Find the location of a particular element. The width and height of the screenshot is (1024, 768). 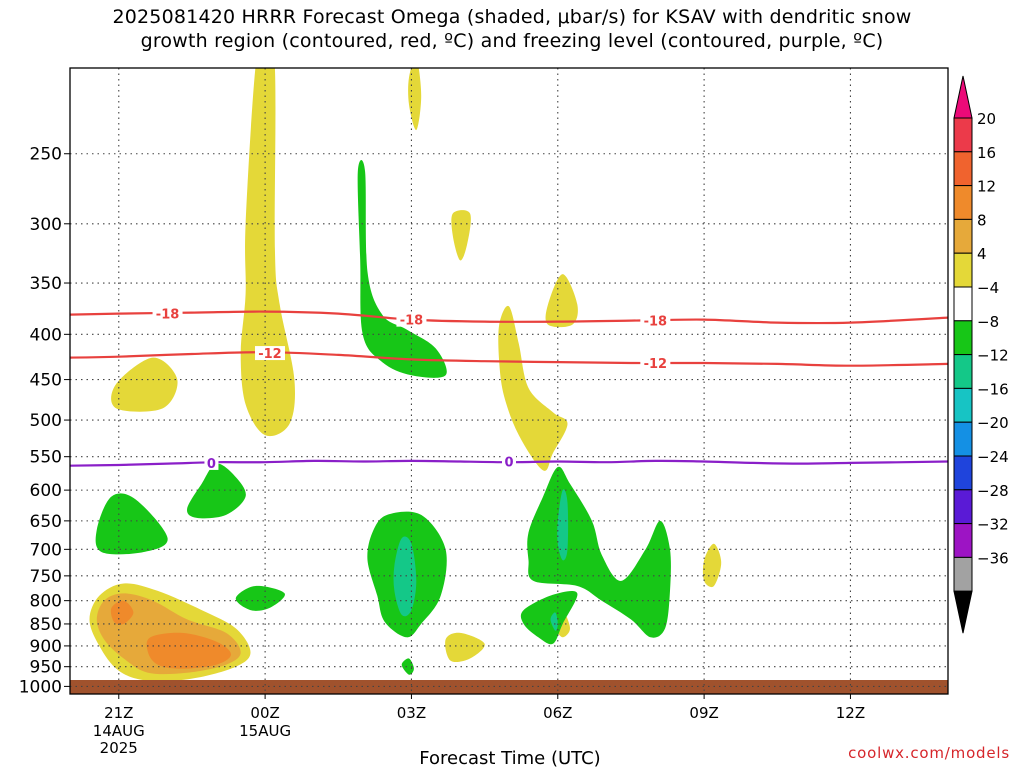

x-tick-label-2: 03Z is located at coordinates (411, 713).